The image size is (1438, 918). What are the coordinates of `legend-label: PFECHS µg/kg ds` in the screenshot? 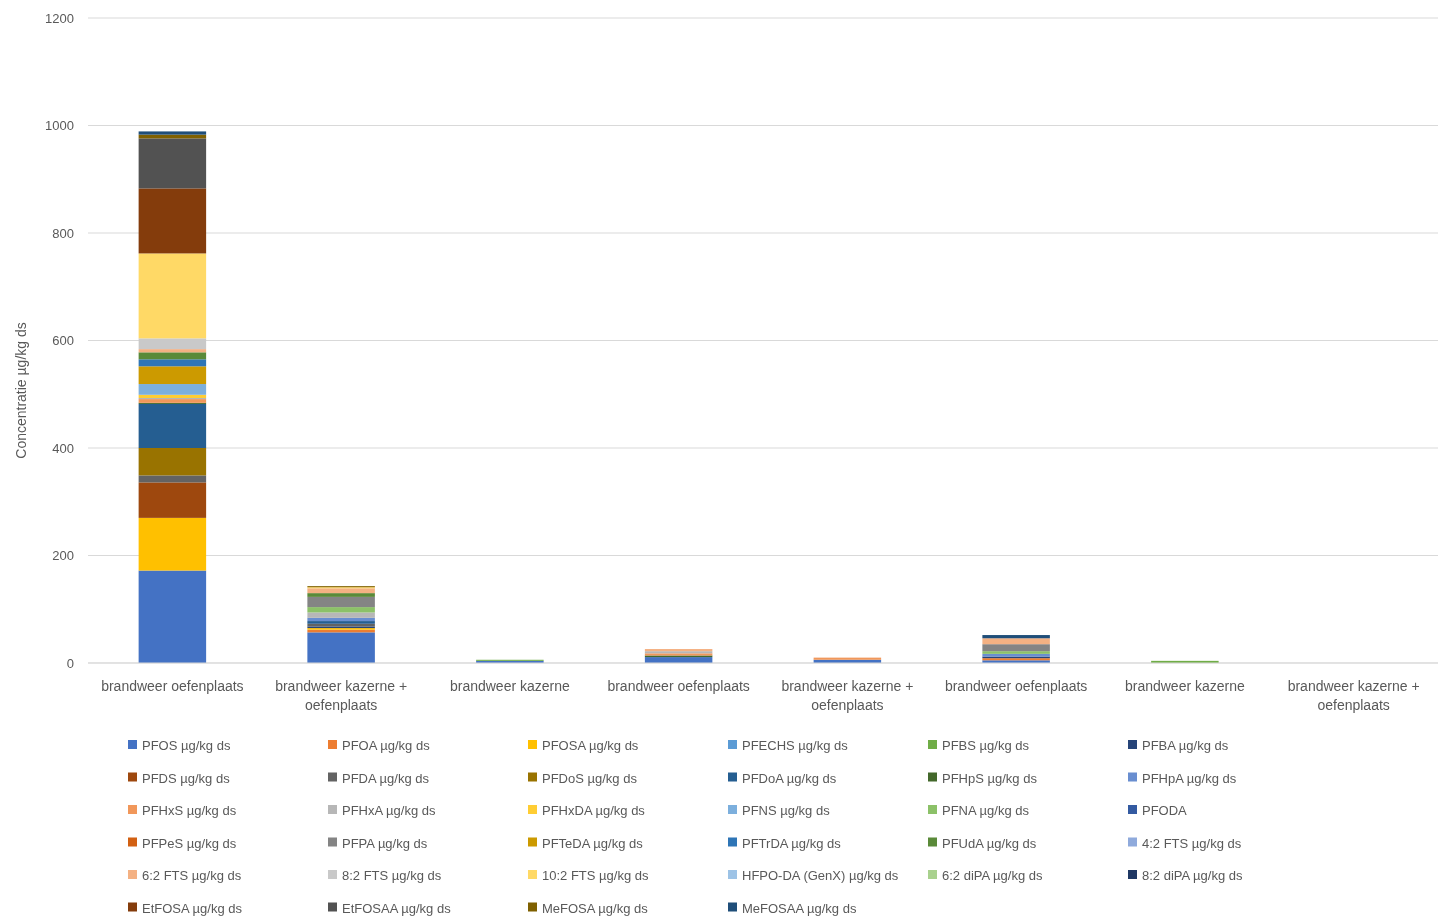 It's located at (795, 745).